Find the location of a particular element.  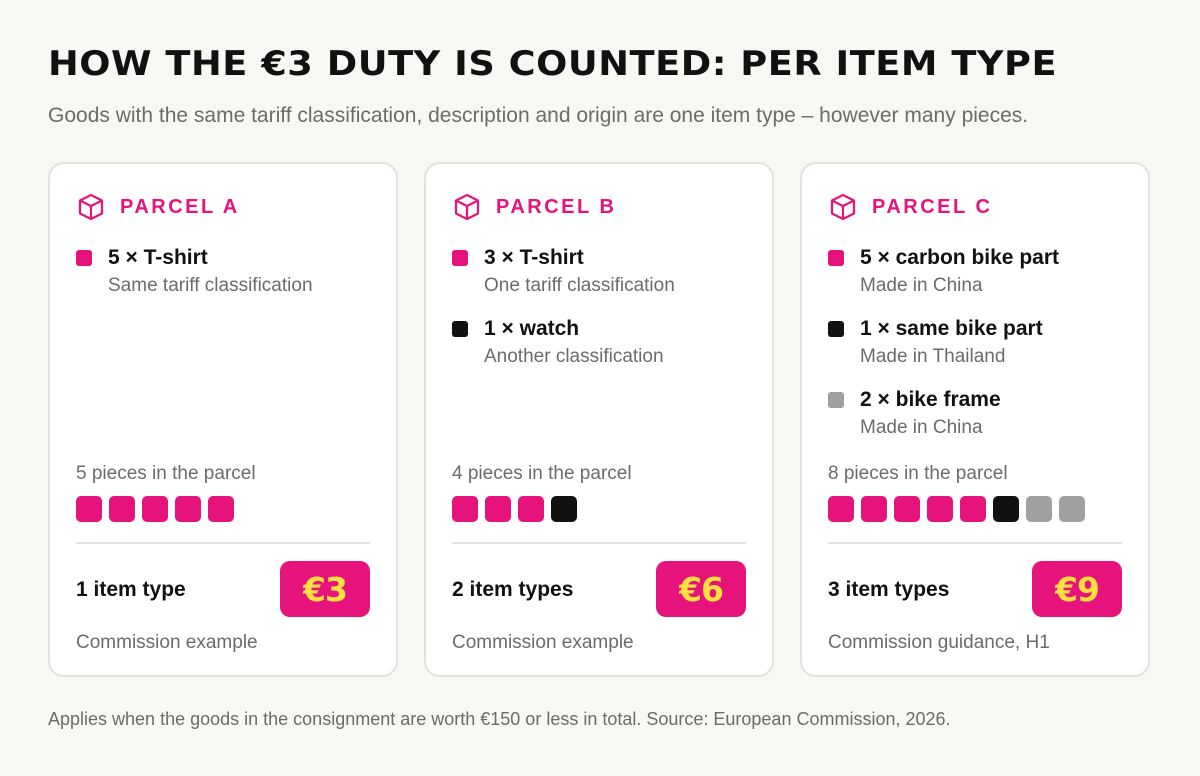

item-list: 5 × T-shirt Same tariff classification is located at coordinates (226, 277).